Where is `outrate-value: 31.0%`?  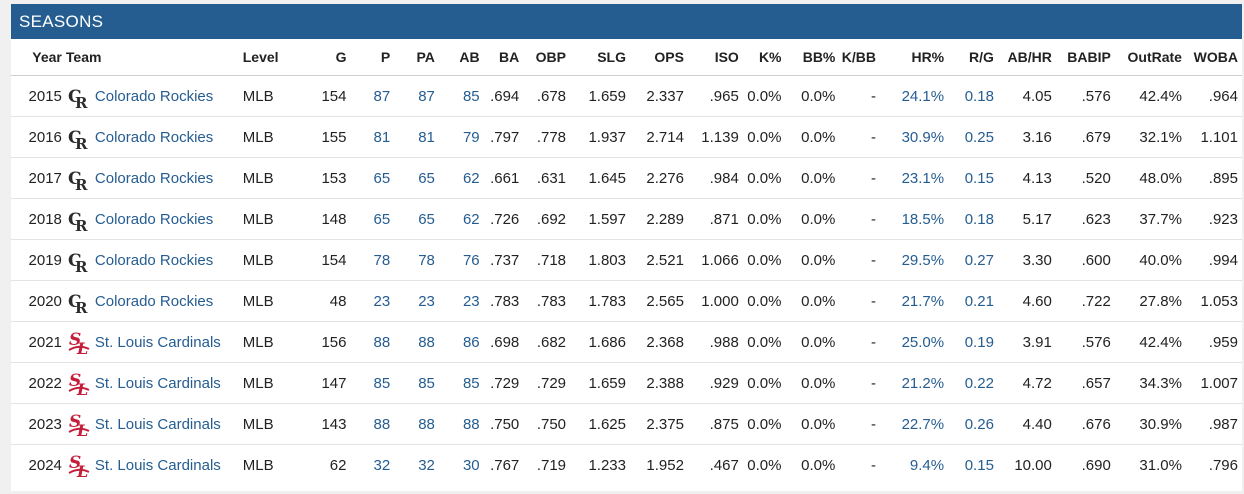 outrate-value: 31.0% is located at coordinates (1160, 465).